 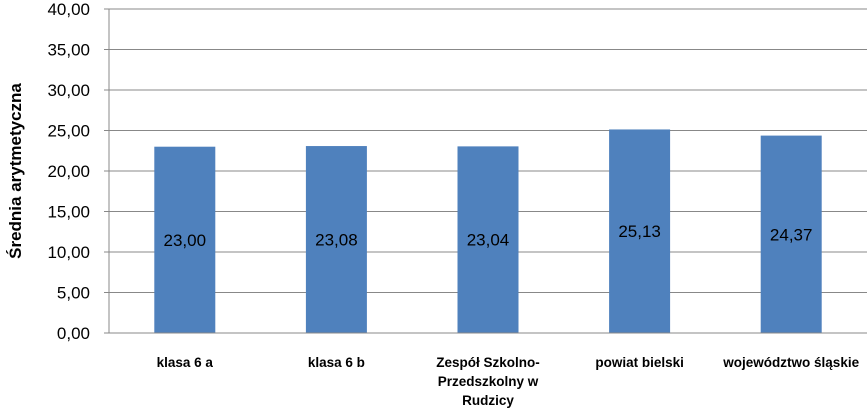 I want to click on category-label: klasa 6 a, so click(x=185, y=362).